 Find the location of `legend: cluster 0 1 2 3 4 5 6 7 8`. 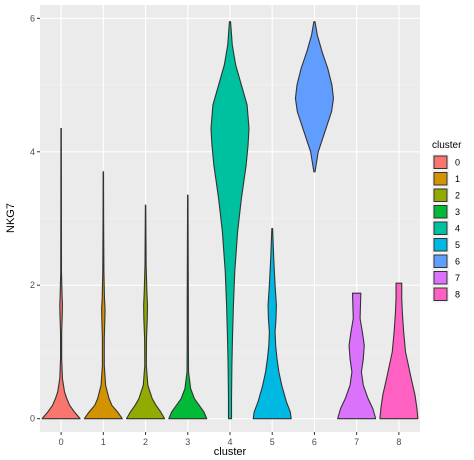

legend: cluster 0 1 2 3 4 5 6 7 8 is located at coordinates (447, 221).